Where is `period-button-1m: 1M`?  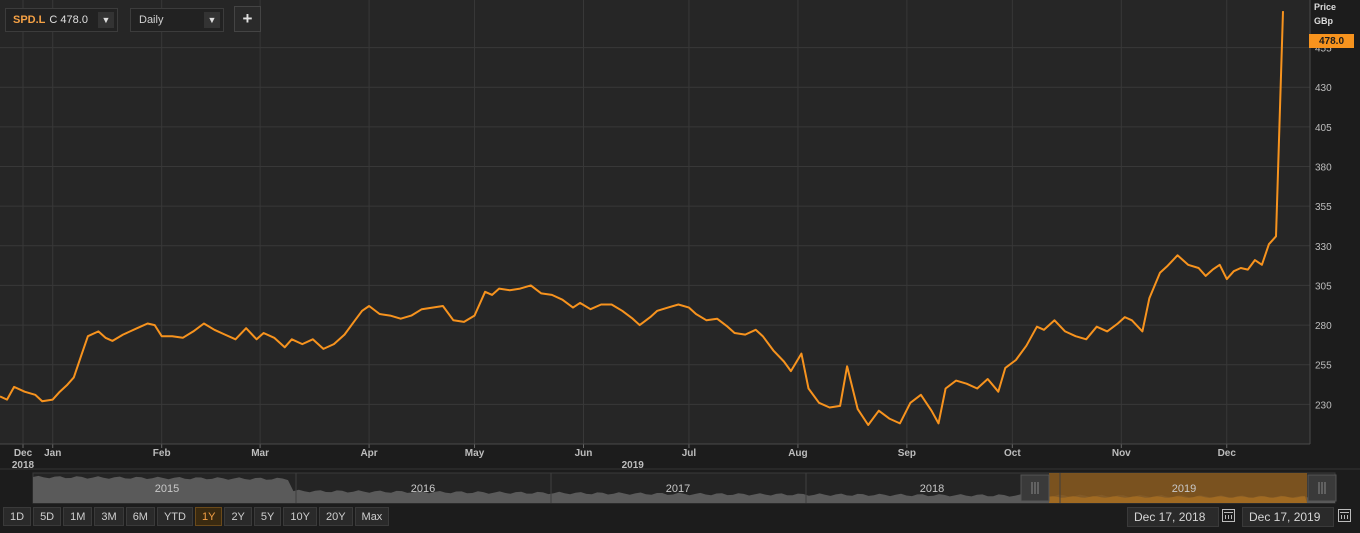 period-button-1m: 1M is located at coordinates (78, 516).